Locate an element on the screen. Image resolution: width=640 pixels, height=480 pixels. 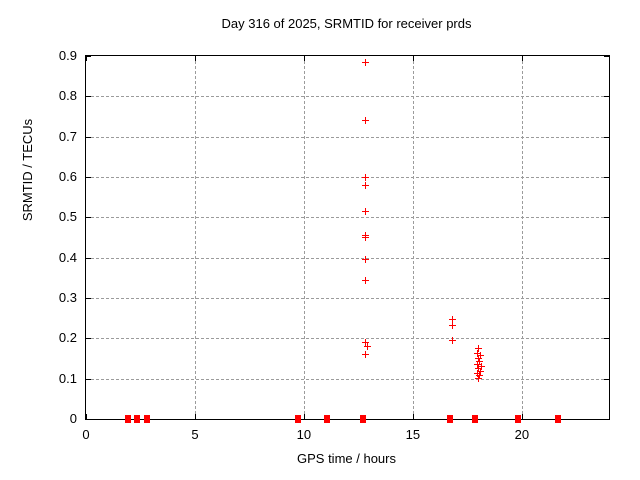
x-tick-label: 15 is located at coordinates (413, 434).